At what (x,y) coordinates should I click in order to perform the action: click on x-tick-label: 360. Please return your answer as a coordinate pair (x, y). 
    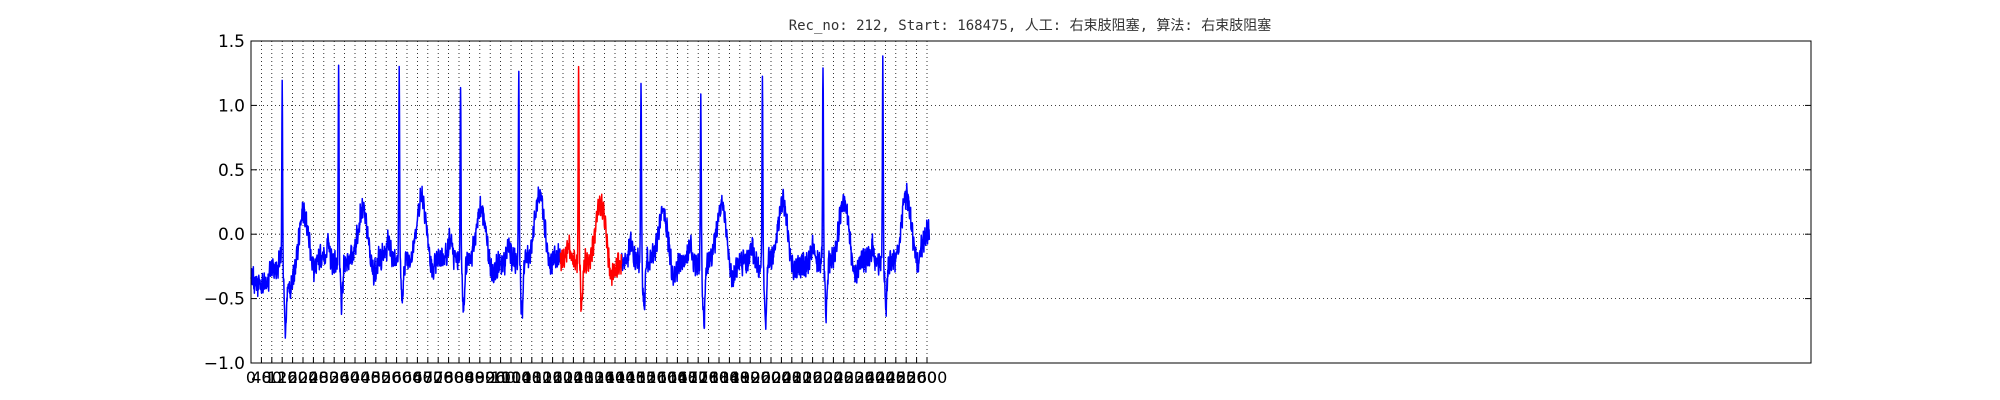
    Looking at the image, I should click on (344, 377).